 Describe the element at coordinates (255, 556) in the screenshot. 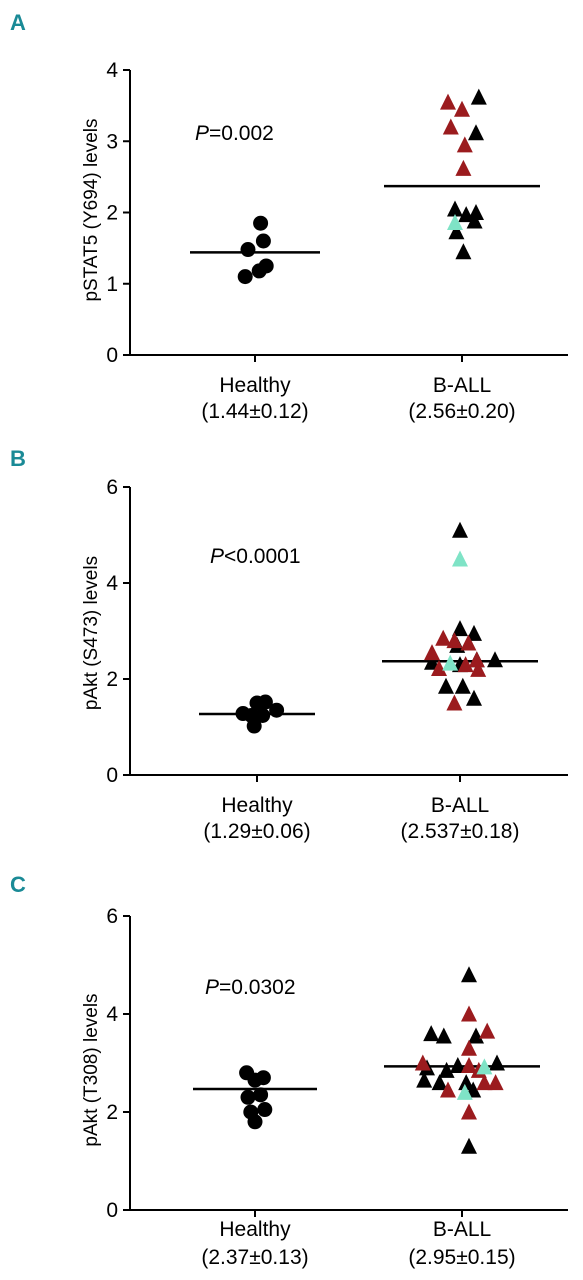

I see `p-value-b: P<0.0001` at that location.